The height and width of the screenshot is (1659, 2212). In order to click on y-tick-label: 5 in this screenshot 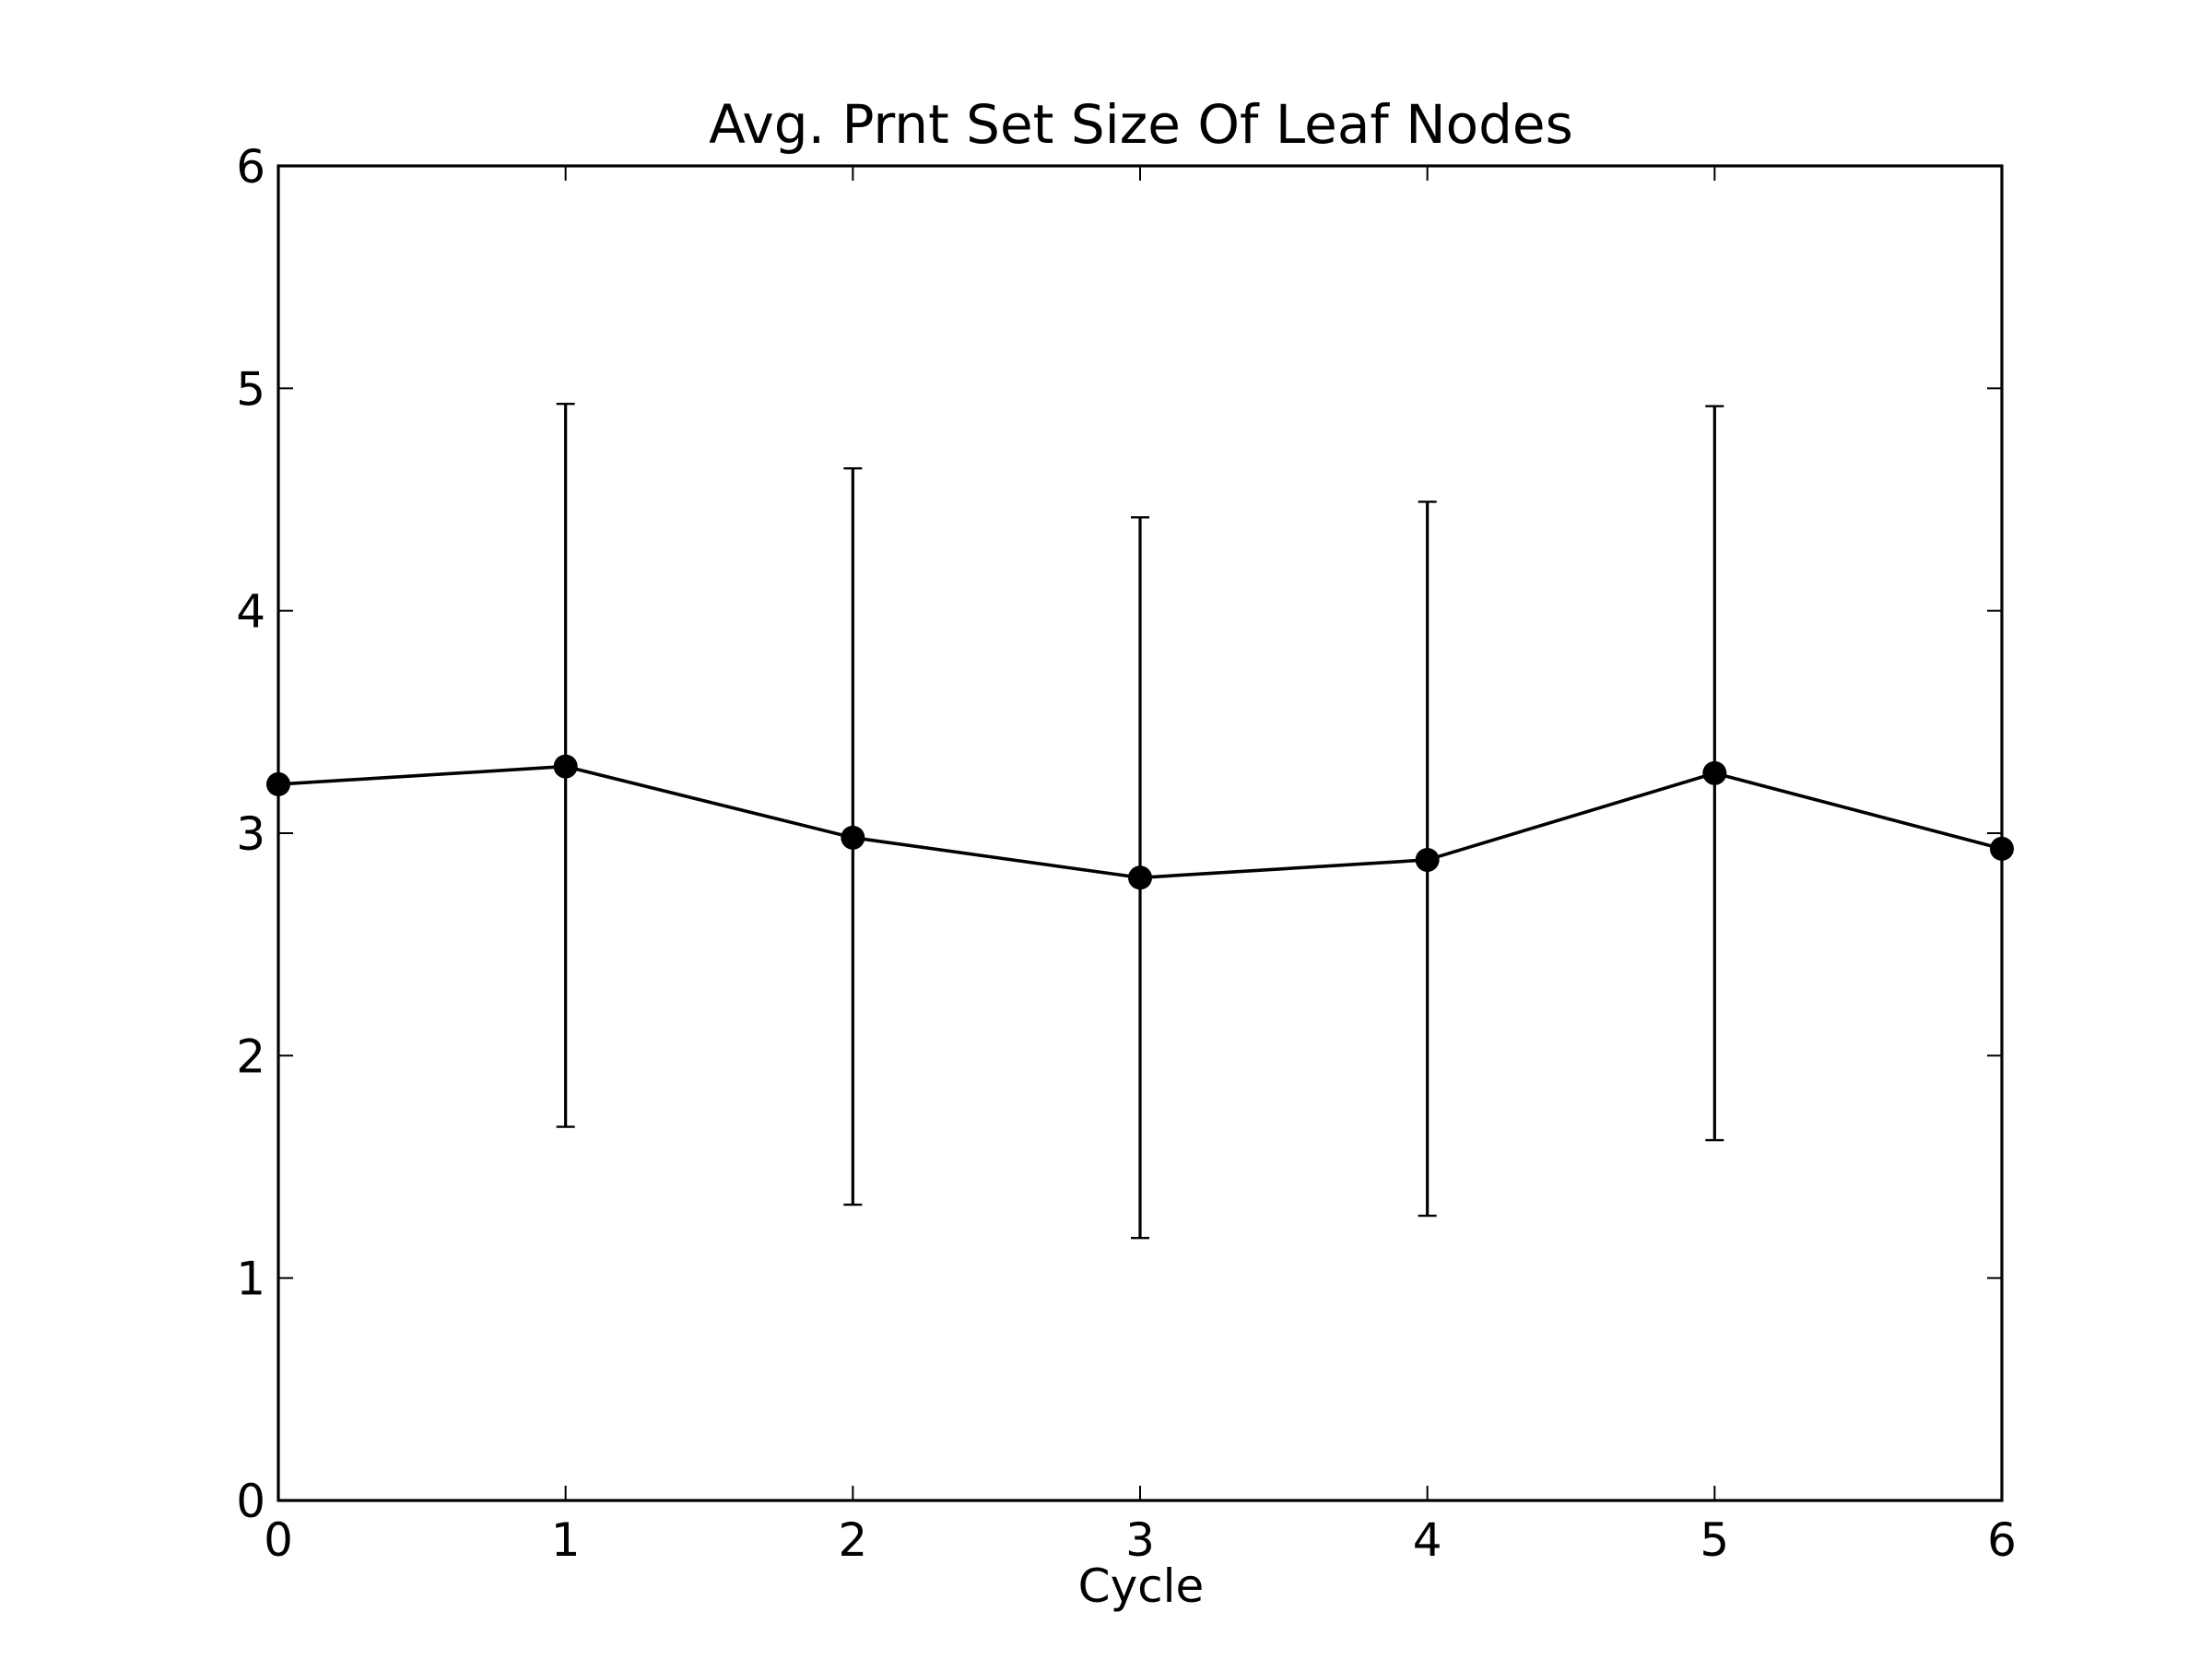, I will do `click(250, 389)`.